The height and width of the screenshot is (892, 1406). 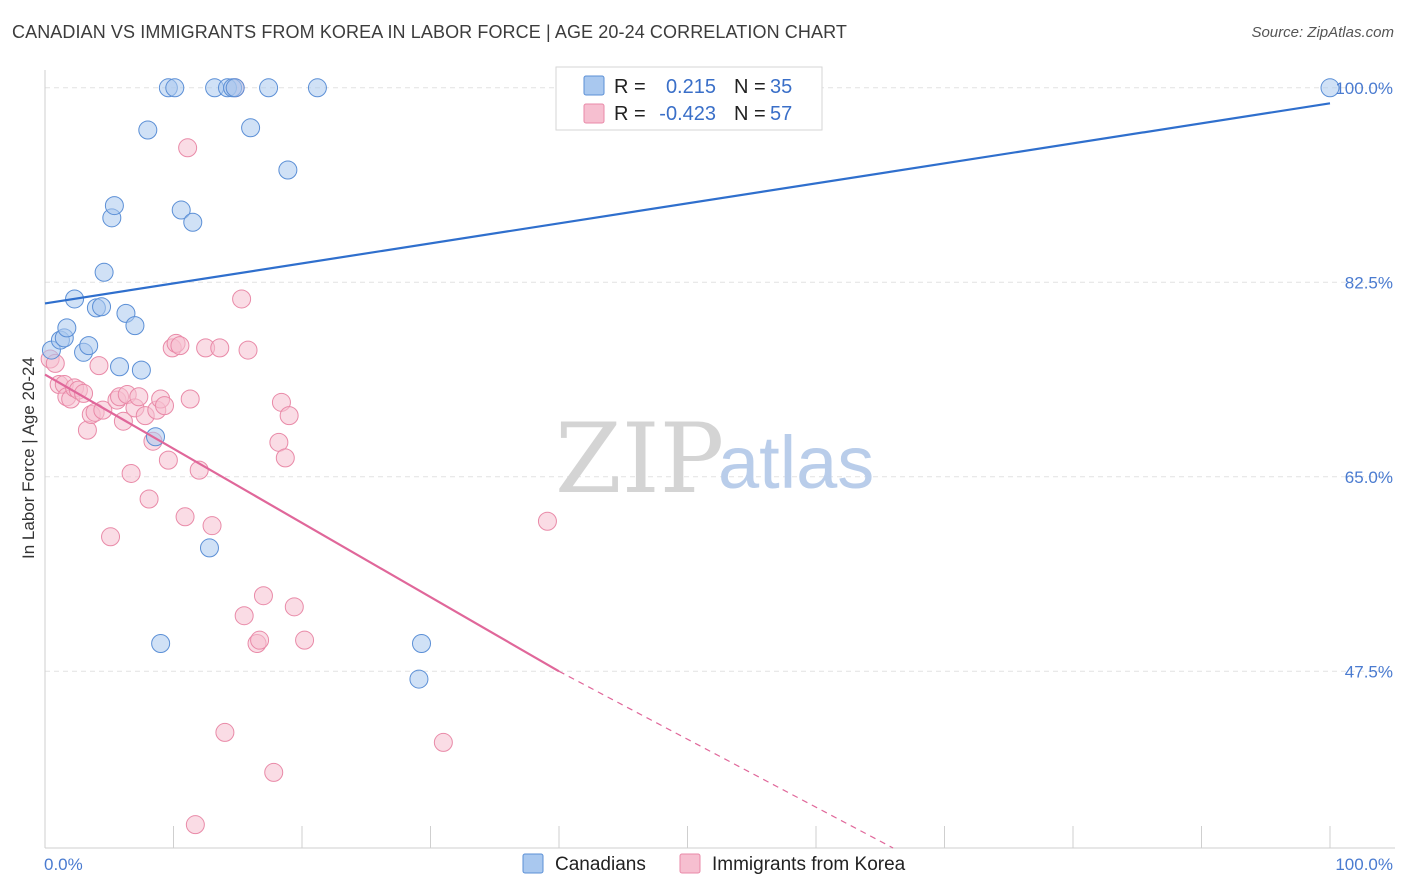 I want to click on x-axis-ticks, so click(x=687, y=837).